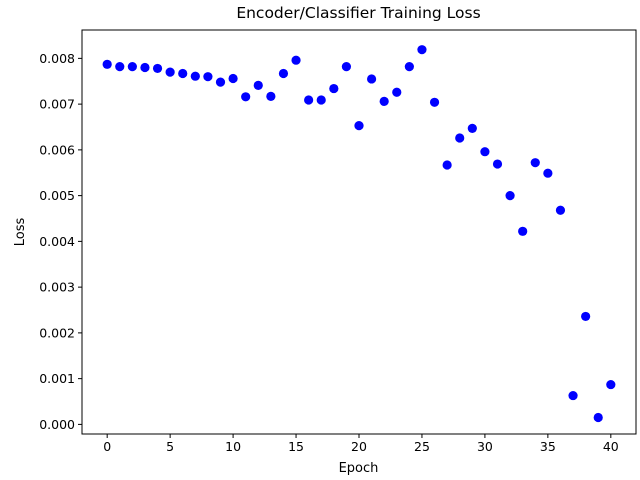 The width and height of the screenshot is (640, 480). What do you see at coordinates (485, 446) in the screenshot?
I see `x-tick-label: 30` at bounding box center [485, 446].